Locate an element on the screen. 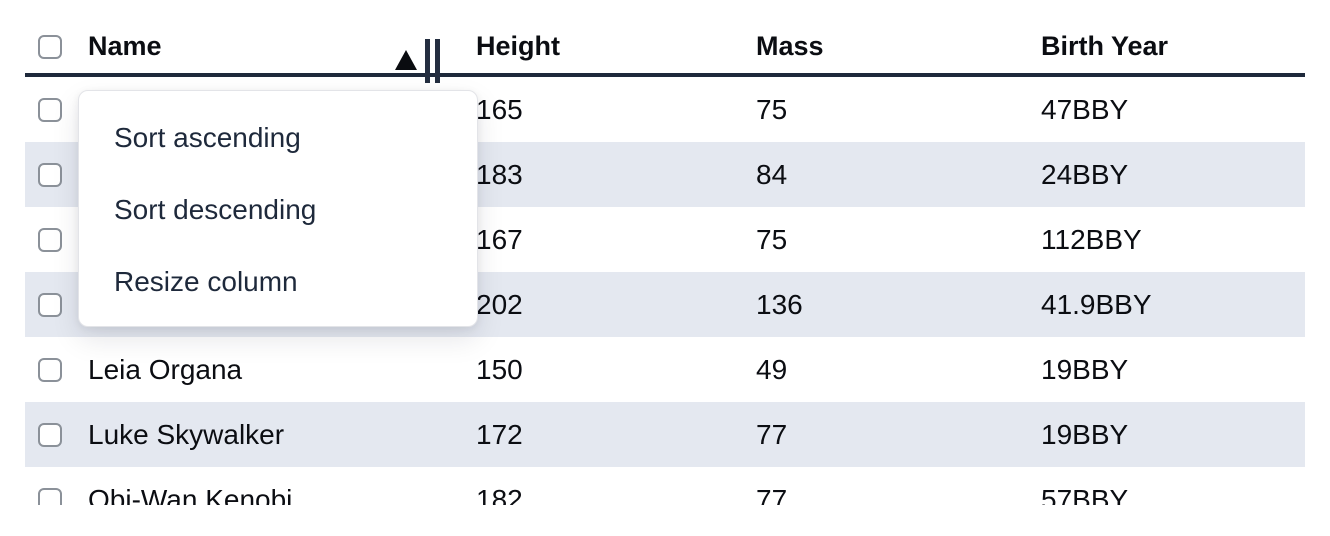  cell-birth-year: 41.9BBY is located at coordinates (1096, 304).